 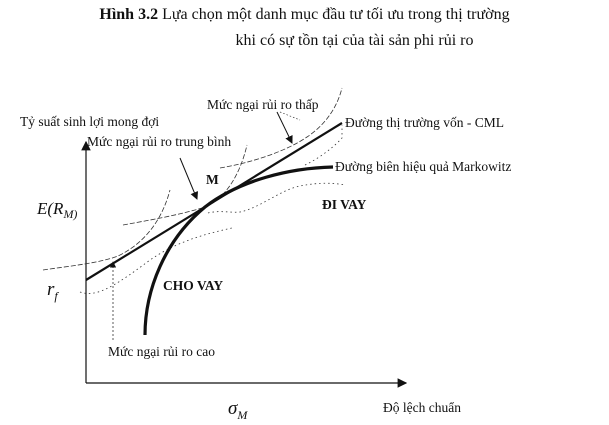 What do you see at coordinates (422, 407) in the screenshot?
I see `x-axis-label: Độ lệch chuẩn` at bounding box center [422, 407].